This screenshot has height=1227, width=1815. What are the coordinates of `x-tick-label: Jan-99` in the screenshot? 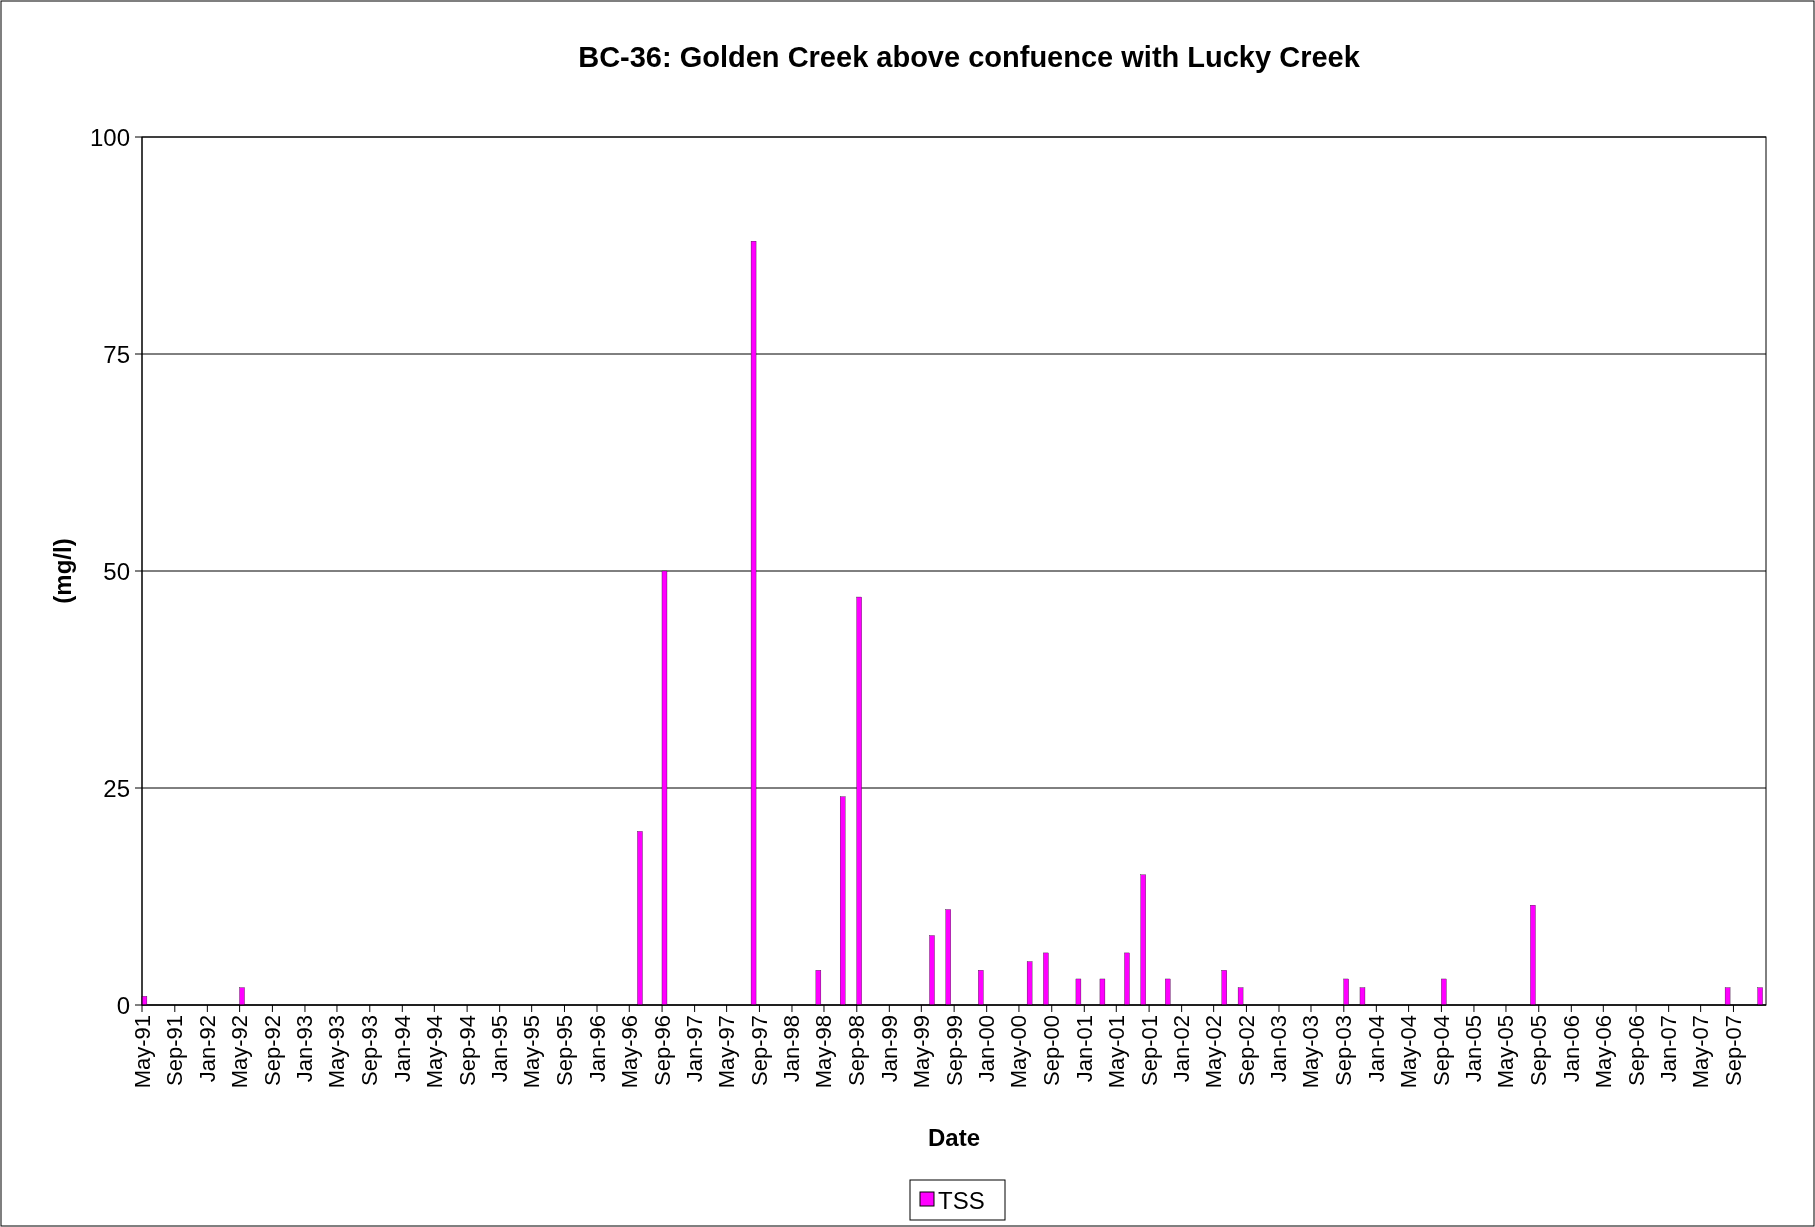 It's located at (889, 1049).